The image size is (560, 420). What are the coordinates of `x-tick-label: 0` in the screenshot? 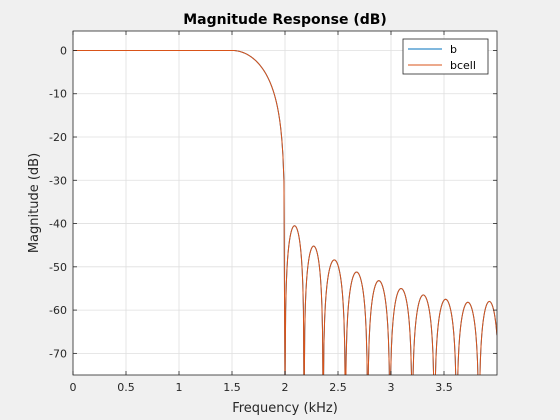 It's located at (73, 387).